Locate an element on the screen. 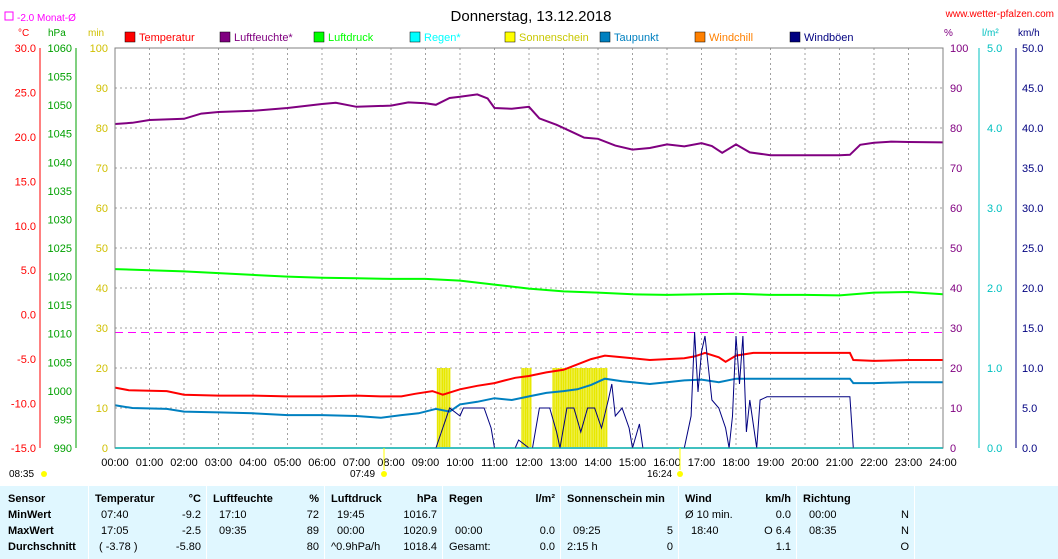 This screenshot has height=559, width=1058. wind-min-note: Ø 10 min. is located at coordinates (709, 515).